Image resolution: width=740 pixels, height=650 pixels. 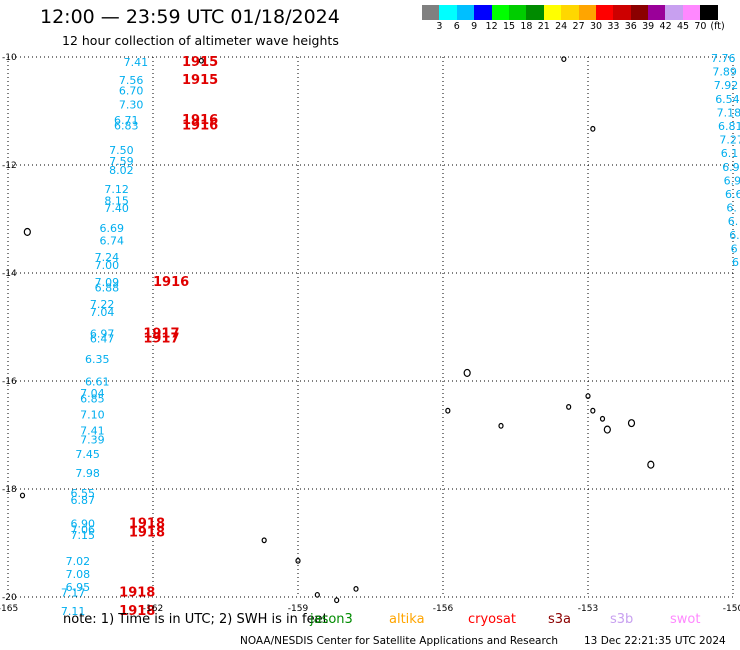 What do you see at coordinates (730, 153) in the screenshot?
I see `right-wave-value: 6.1` at bounding box center [730, 153].